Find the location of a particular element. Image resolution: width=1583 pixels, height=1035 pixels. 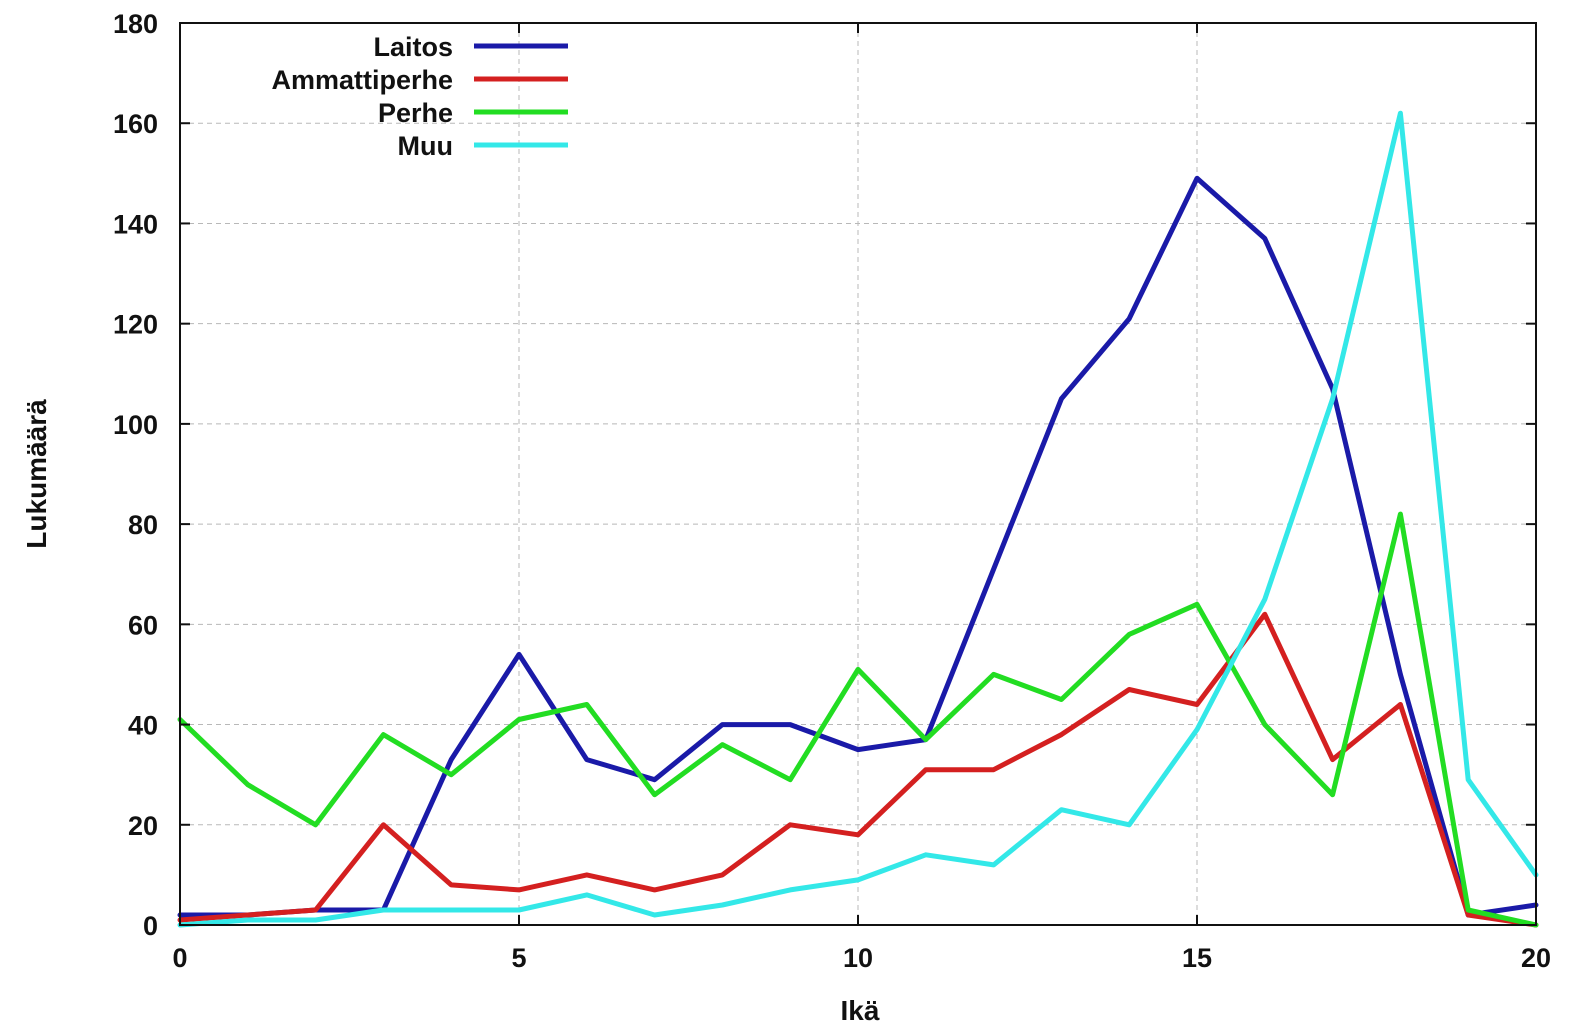

legend-label-laitos: Laitos is located at coordinates (413, 47).